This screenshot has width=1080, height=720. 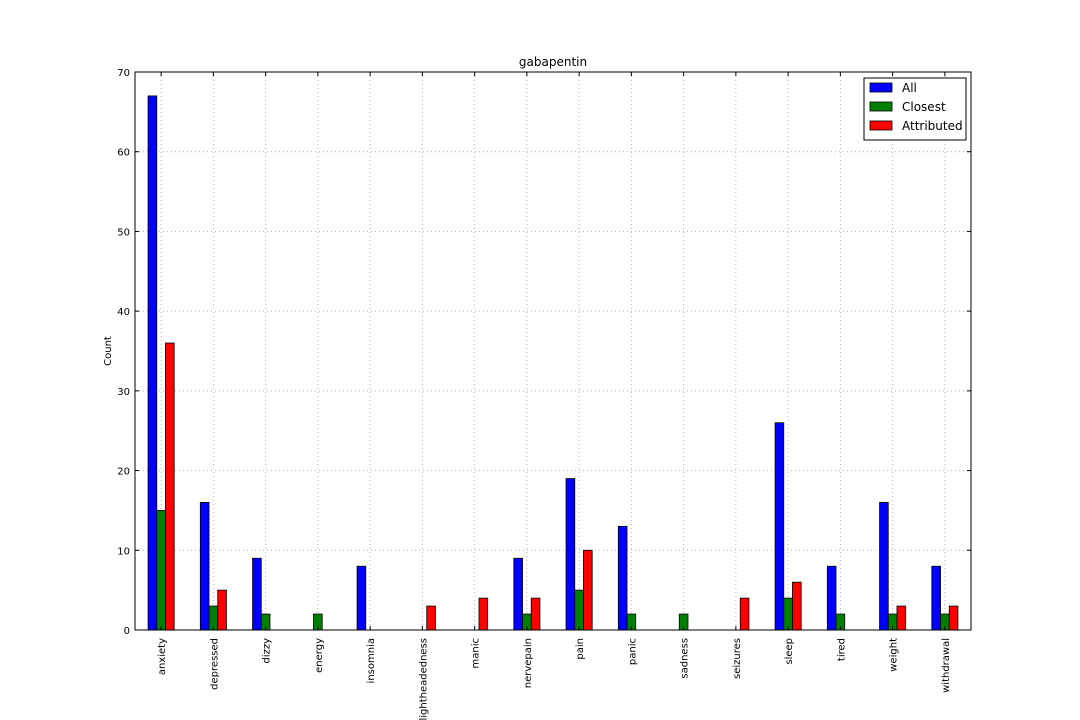 What do you see at coordinates (371, 660) in the screenshot?
I see `x-tick-label-insomnia: insomnia` at bounding box center [371, 660].